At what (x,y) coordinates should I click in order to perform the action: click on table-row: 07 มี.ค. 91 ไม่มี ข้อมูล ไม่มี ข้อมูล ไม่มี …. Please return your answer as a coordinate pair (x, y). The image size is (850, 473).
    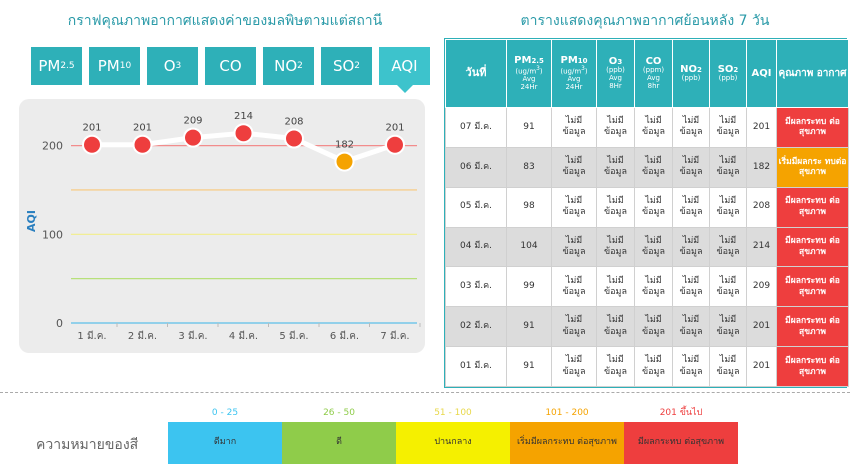
    Looking at the image, I should click on (647, 127).